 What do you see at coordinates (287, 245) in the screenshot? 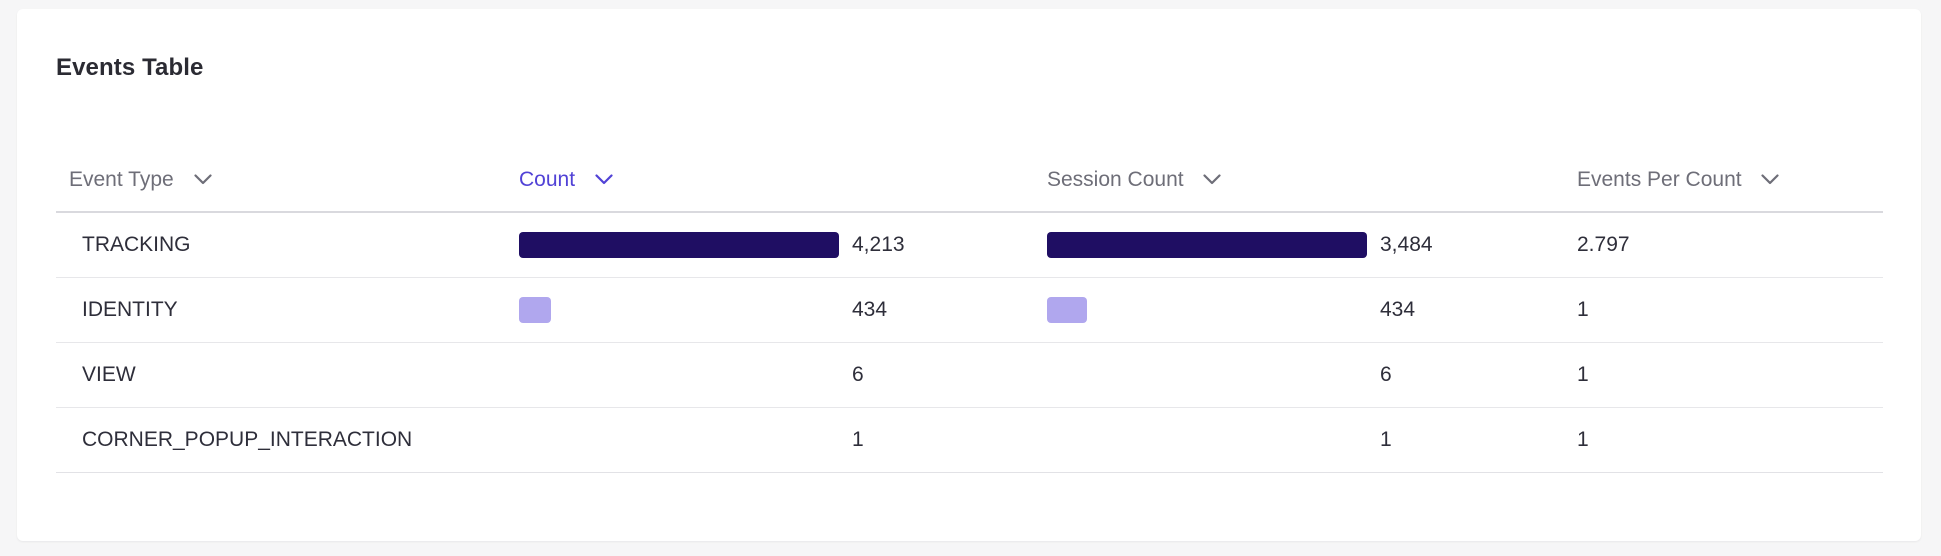
I see `event-type-cell: TRACKING` at bounding box center [287, 245].